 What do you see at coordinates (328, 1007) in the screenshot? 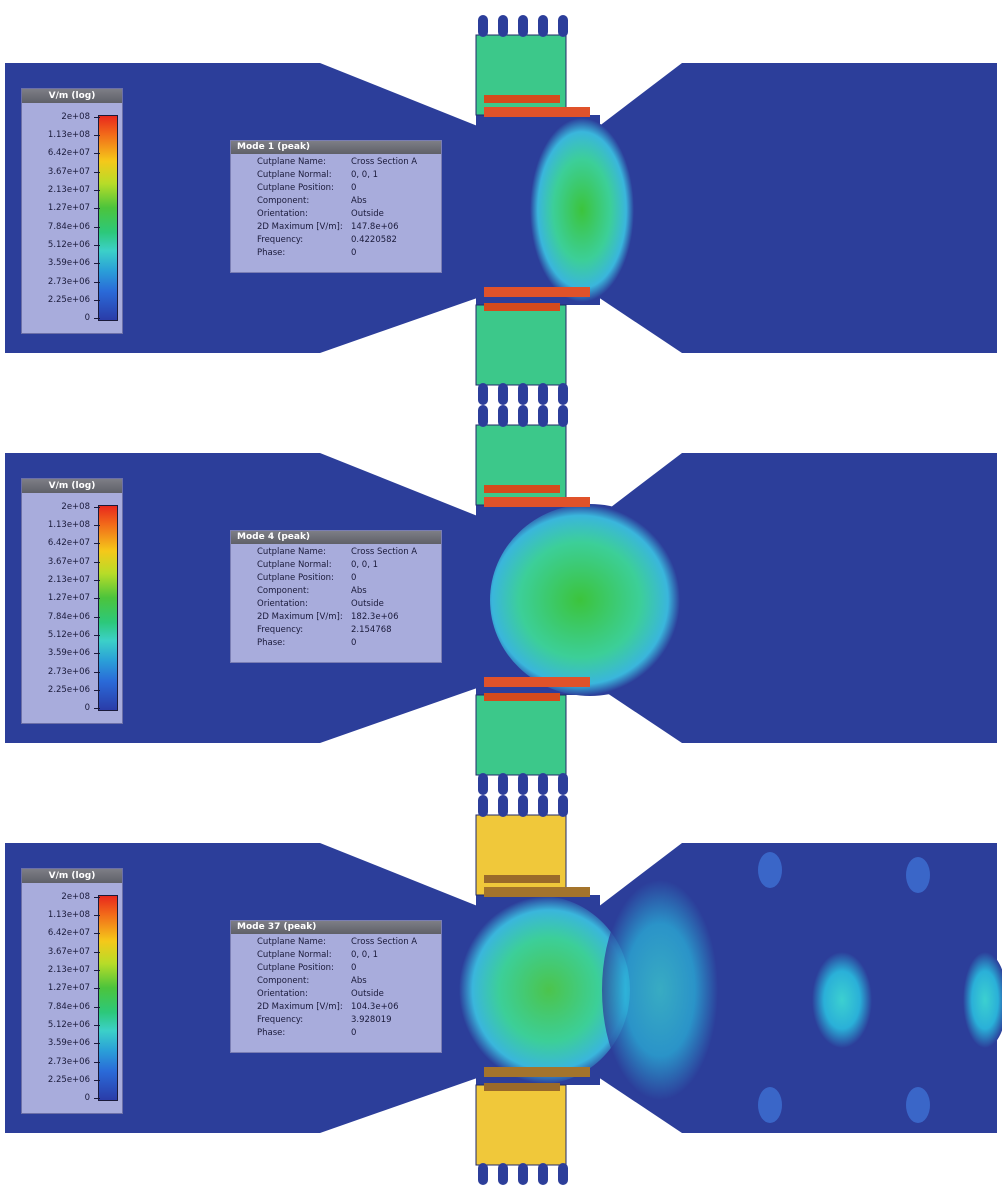
I see `info-row: 2D Maximum [V/m]: 104.3e+06` at bounding box center [328, 1007].